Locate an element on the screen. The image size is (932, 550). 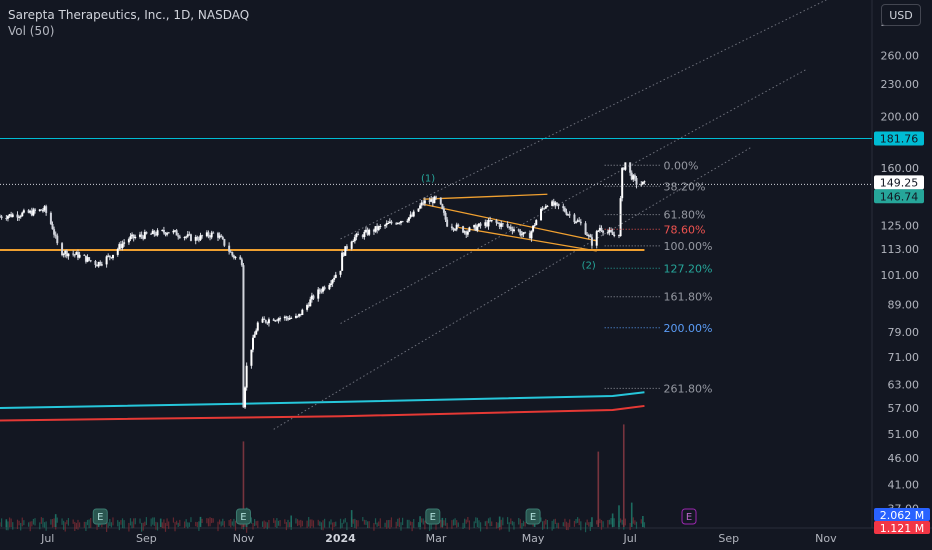
pattern-trend-line is located at coordinates (527, 239).